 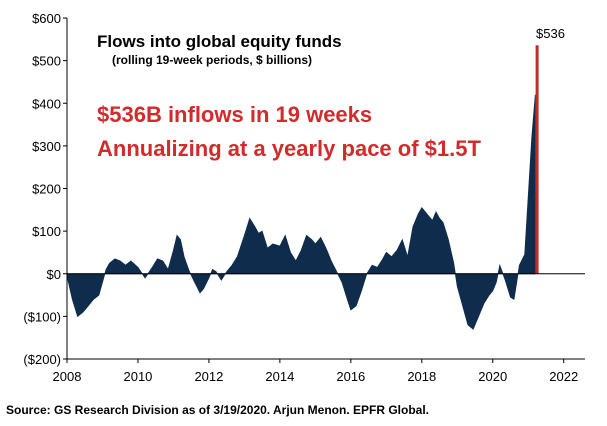 I want to click on y-tick-label: $100, so click(x=46, y=231).